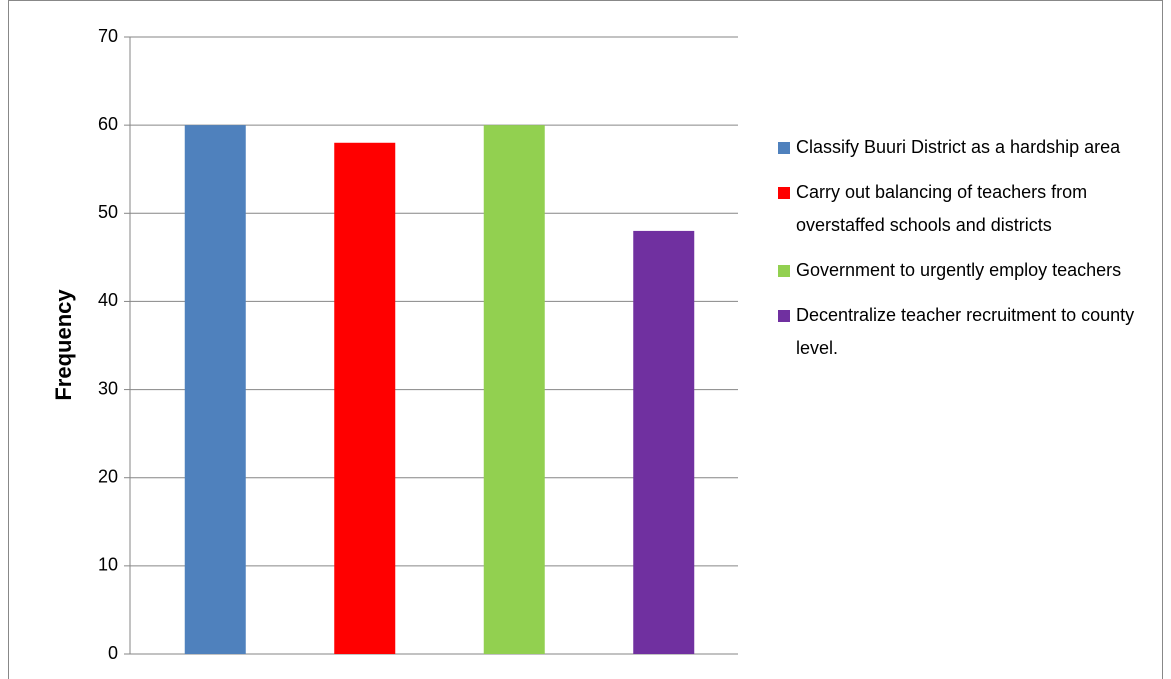  What do you see at coordinates (108, 124) in the screenshot?
I see `y-tick-label: 60` at bounding box center [108, 124].